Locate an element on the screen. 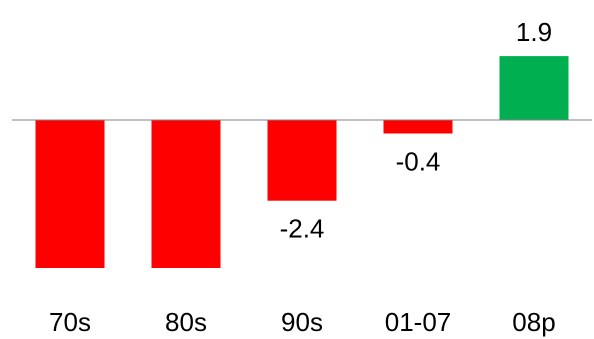  data-label-08p: 1.9 is located at coordinates (534, 32).